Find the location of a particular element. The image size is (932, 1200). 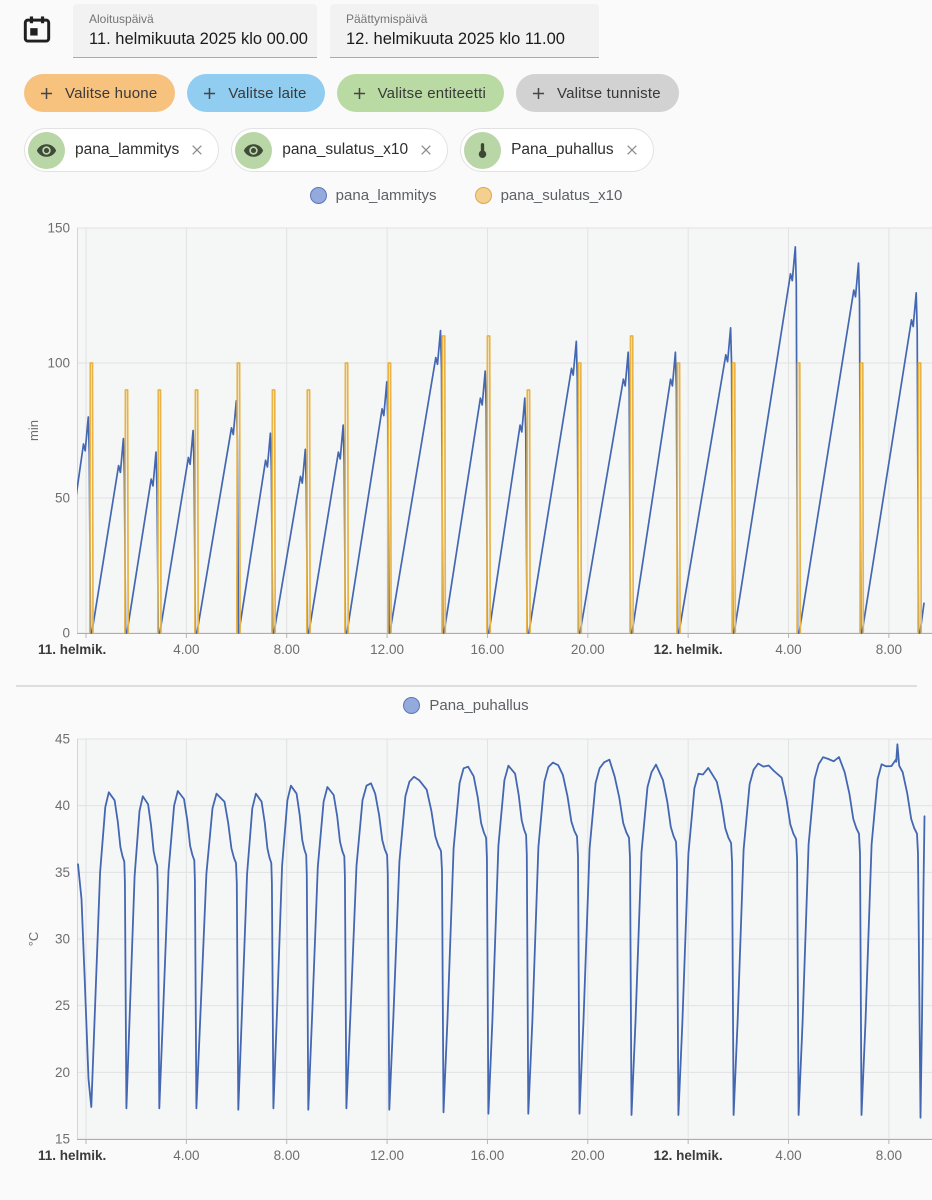

axis-title: °C is located at coordinates (33, 939).